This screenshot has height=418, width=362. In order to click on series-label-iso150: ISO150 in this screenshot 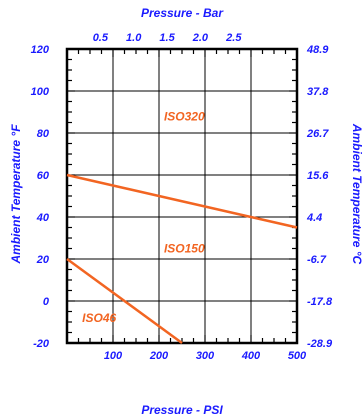, I will do `click(184, 249)`.